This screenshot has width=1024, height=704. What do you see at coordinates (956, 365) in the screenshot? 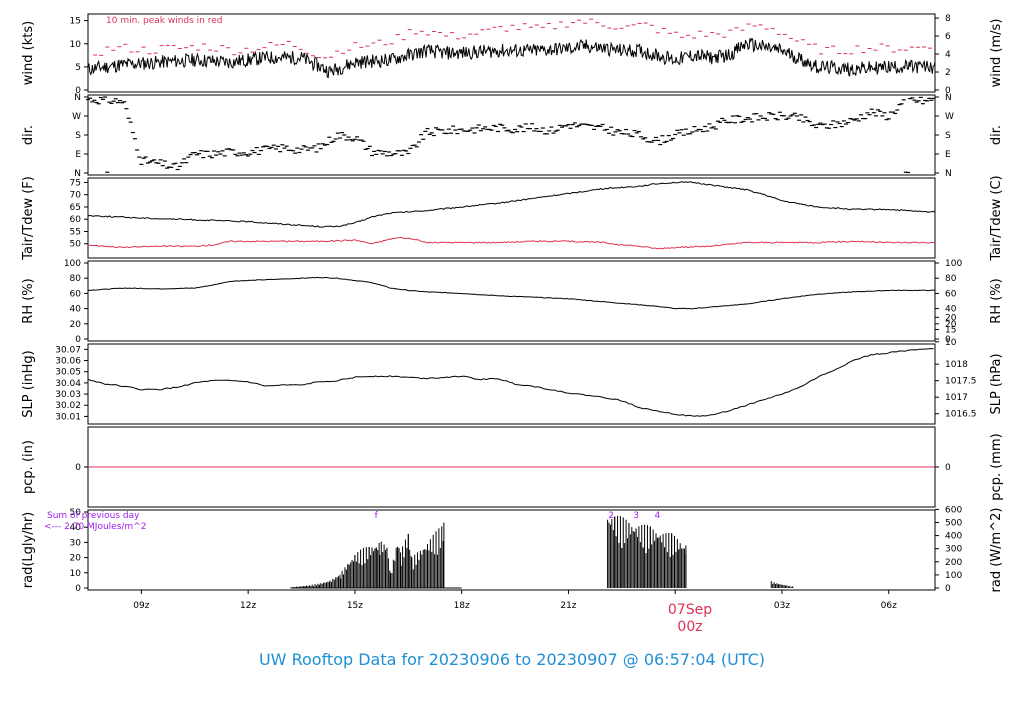
I see `y-right-tick-label: 1018` at bounding box center [956, 365].